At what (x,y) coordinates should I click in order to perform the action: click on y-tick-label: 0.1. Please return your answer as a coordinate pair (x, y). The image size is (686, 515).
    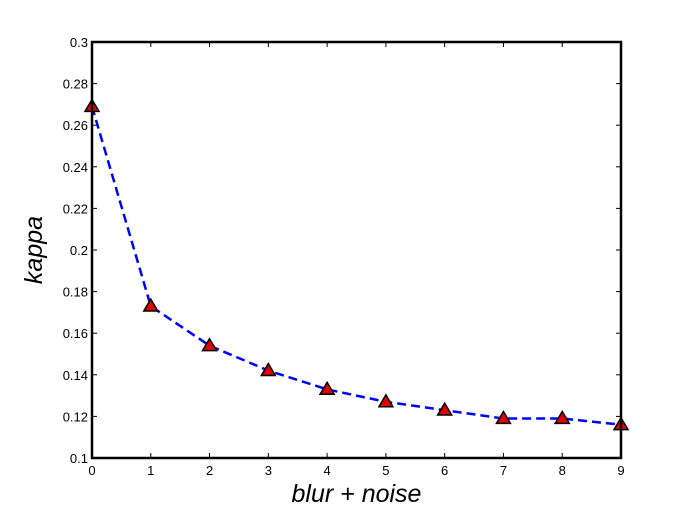
    Looking at the image, I should click on (79, 458).